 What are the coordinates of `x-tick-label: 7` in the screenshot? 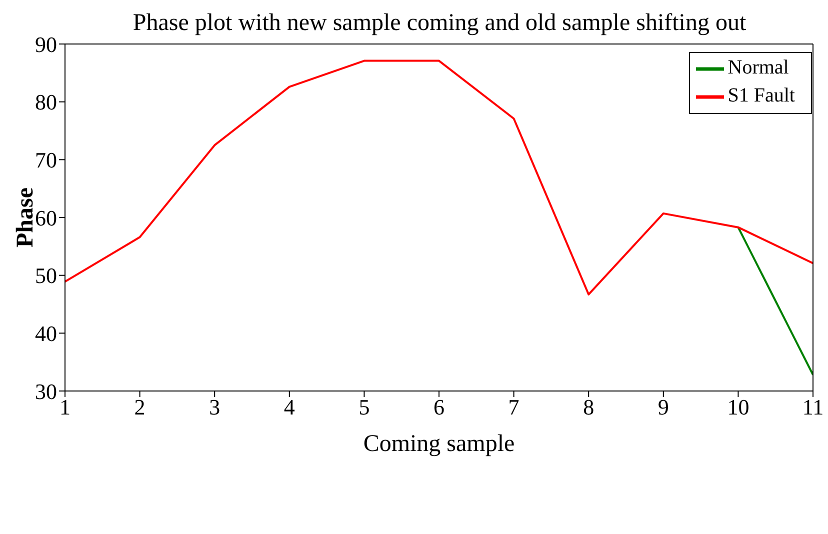 It's located at (514, 407).